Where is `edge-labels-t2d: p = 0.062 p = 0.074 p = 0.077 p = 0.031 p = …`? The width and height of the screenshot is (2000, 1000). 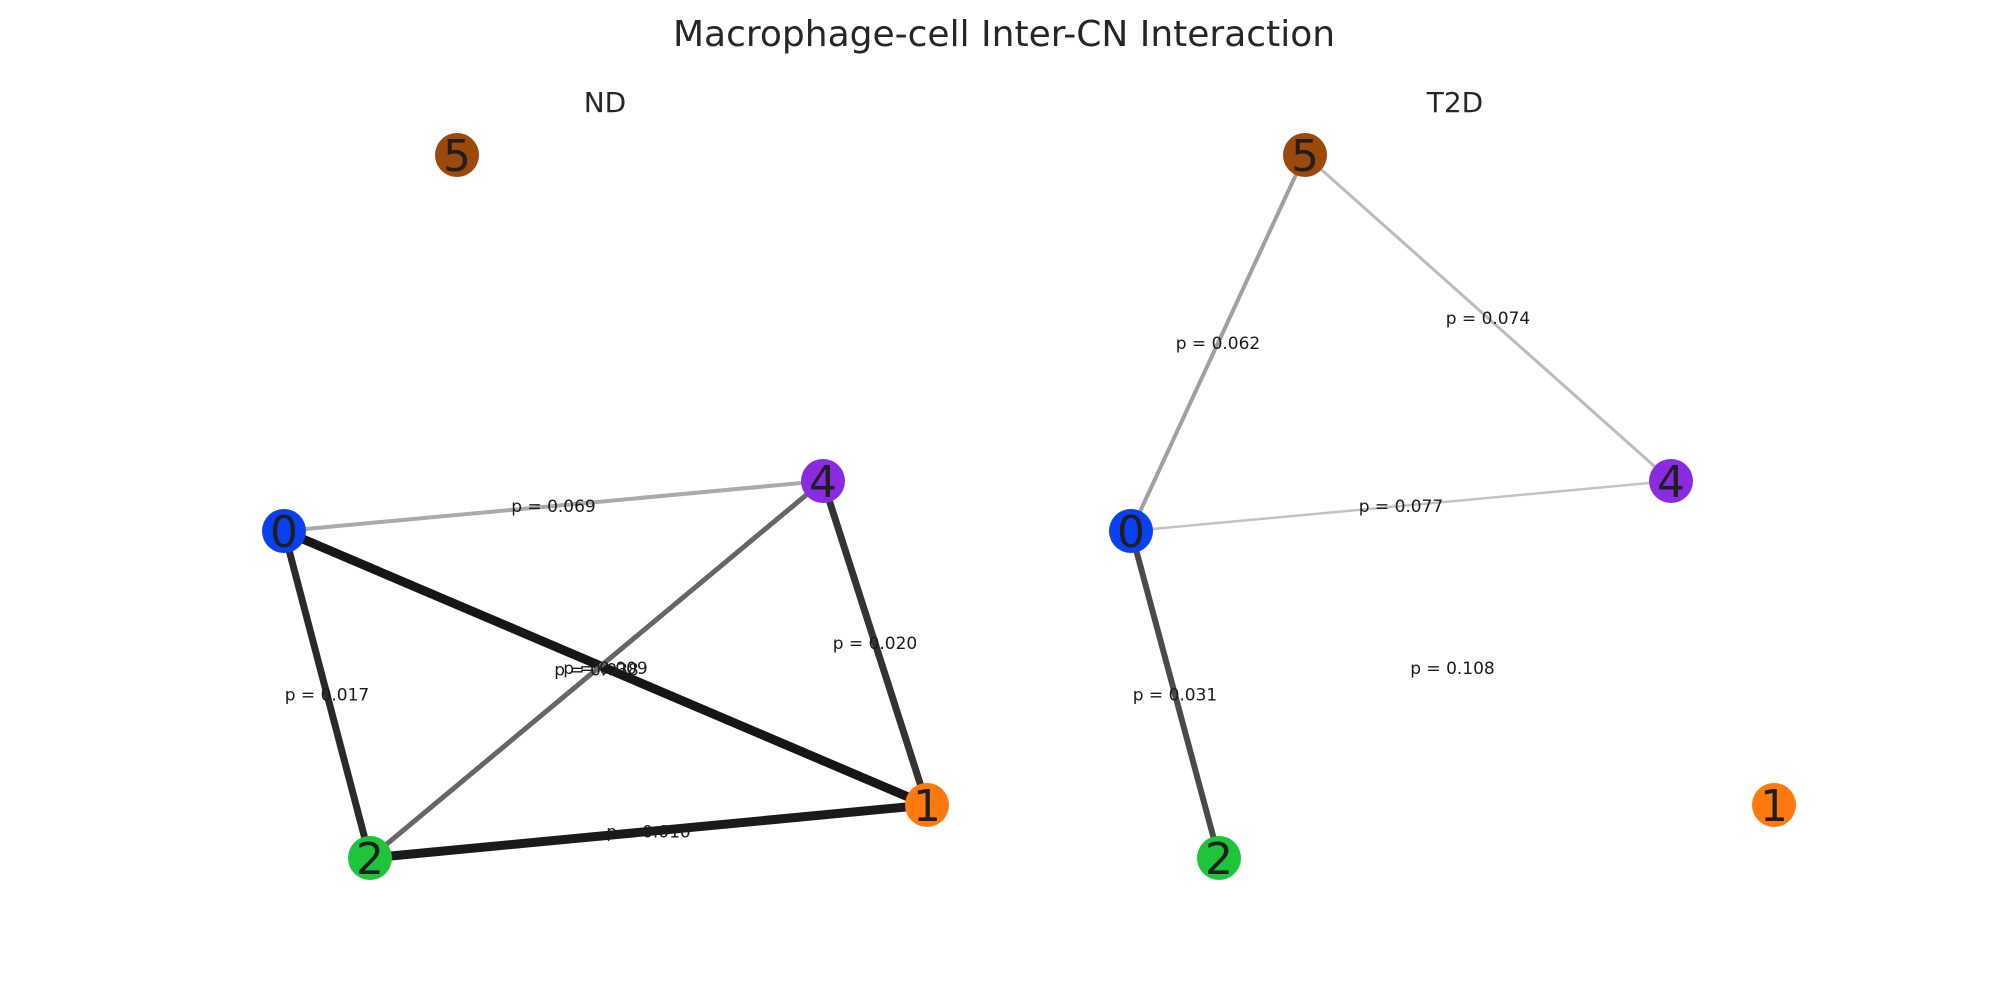 edge-labels-t2d: p = 0.062 p = 0.074 p = 0.077 p = 0.031 p = … is located at coordinates (1332, 507).